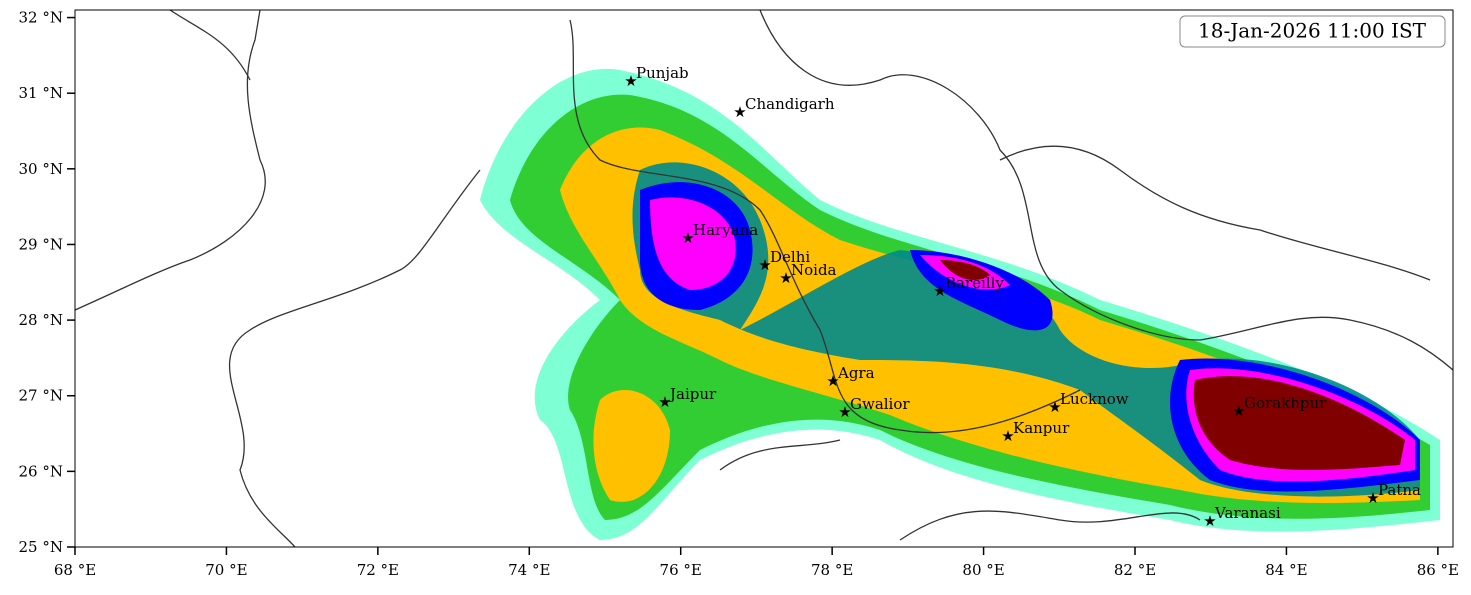 Image resolution: width=1471 pixels, height=595 pixels. I want to click on y-tick-label: 27 °N, so click(41, 396).